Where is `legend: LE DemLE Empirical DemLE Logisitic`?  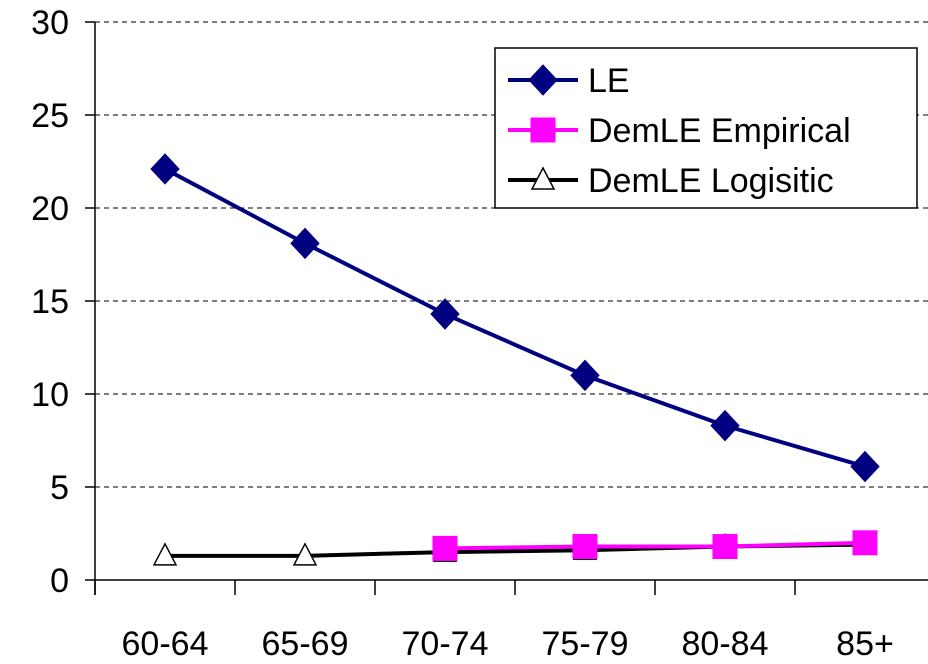 legend: LE DemLE Empirical DemLE Logisitic is located at coordinates (706, 128).